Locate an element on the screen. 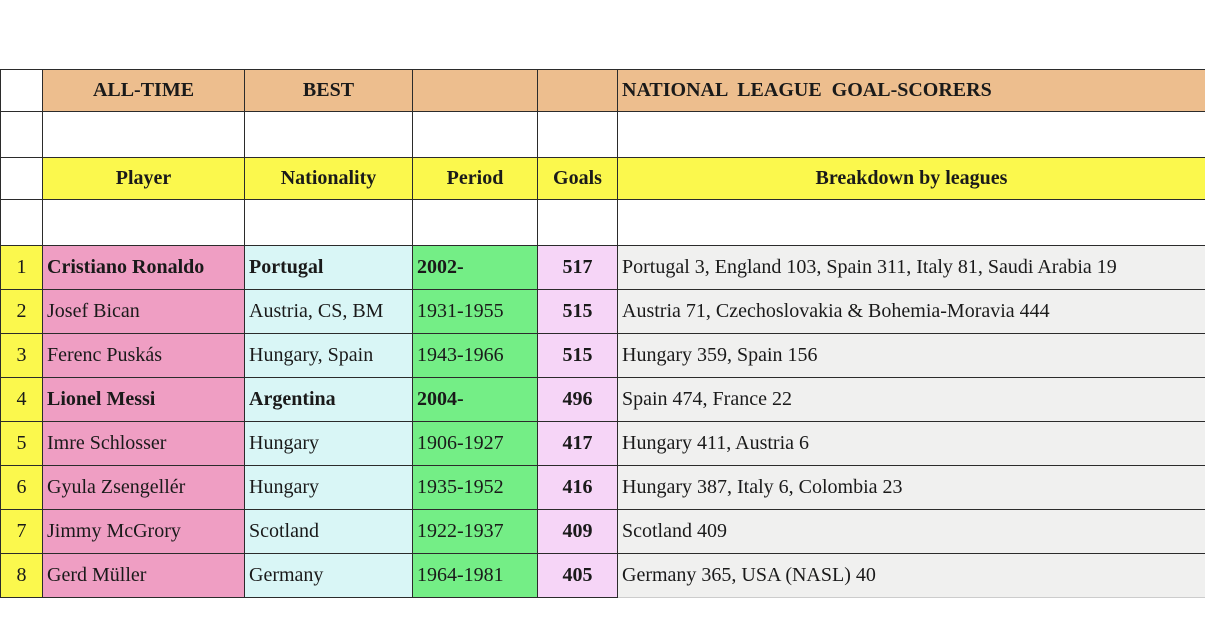 This screenshot has height=626, width=1205. row-number: 7 is located at coordinates (21, 531).